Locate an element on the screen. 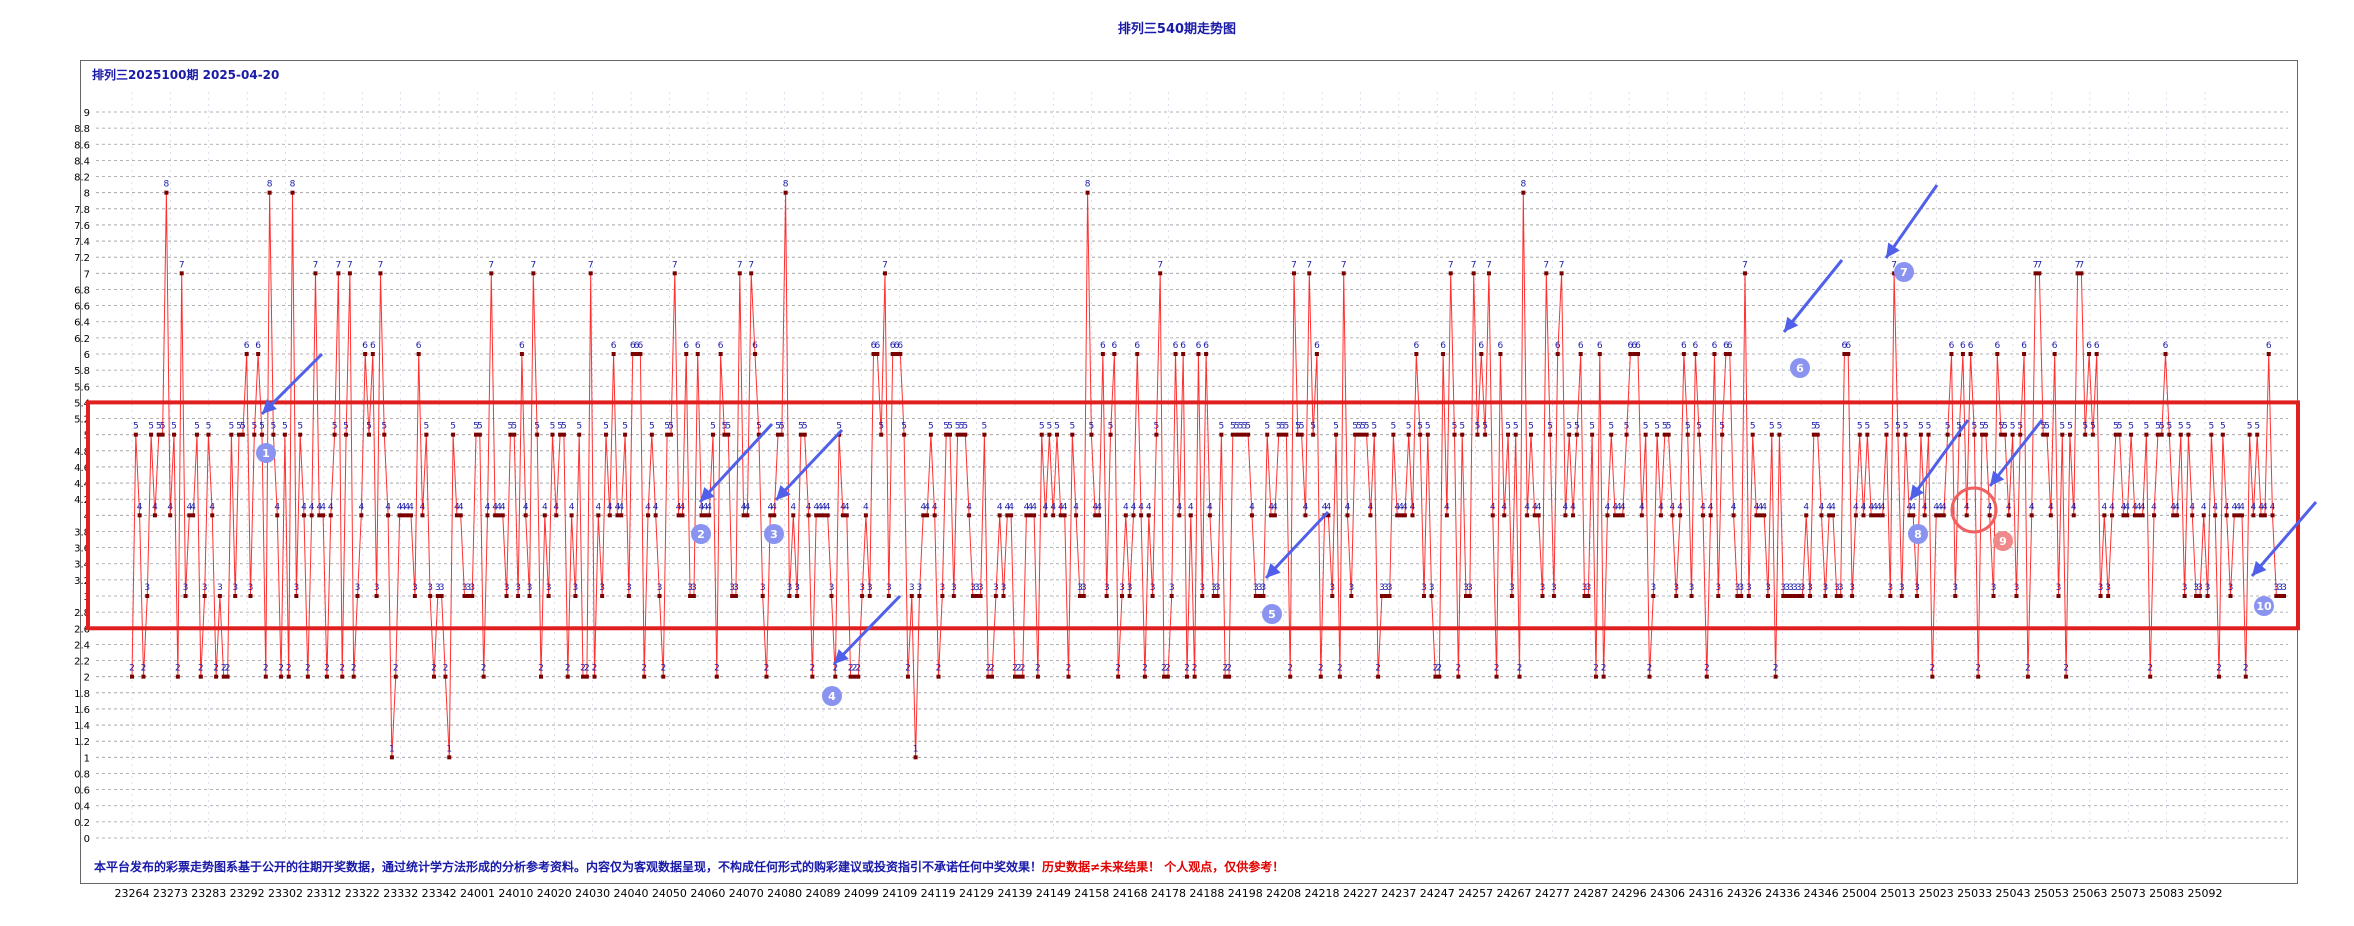  annotation-badge-label: 2 is located at coordinates (701, 534).